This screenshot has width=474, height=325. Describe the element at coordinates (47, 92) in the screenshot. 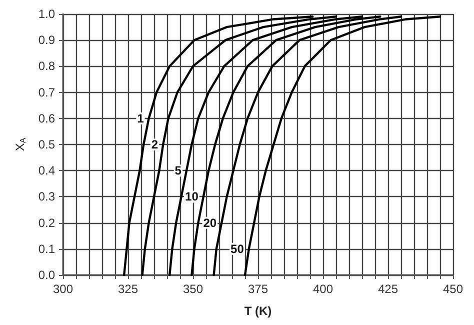

I see `y-tick-label: 0.7` at that location.